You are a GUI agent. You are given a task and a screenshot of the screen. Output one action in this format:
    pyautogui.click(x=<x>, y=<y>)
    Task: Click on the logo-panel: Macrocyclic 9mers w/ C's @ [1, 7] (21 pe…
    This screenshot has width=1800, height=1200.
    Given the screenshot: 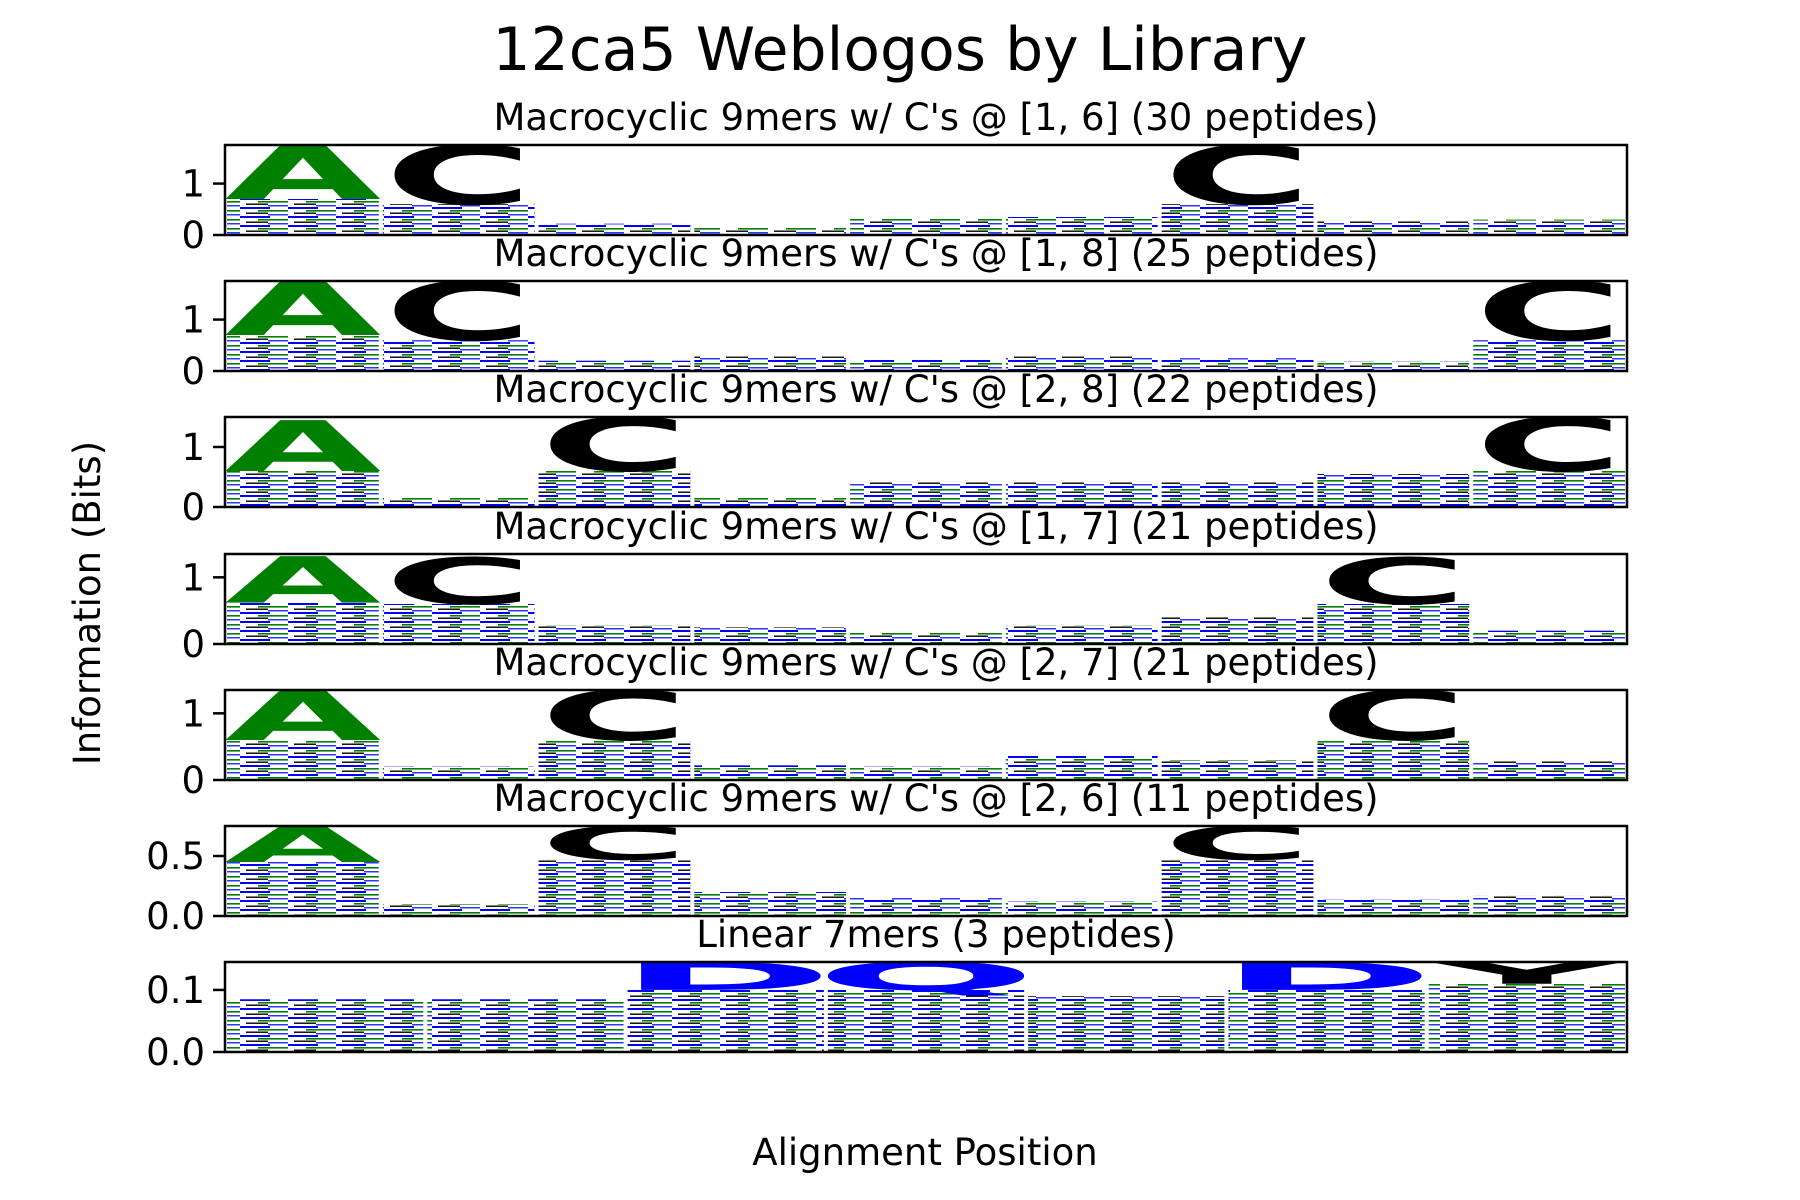 What is the action you would take?
    pyautogui.click(x=905, y=585)
    